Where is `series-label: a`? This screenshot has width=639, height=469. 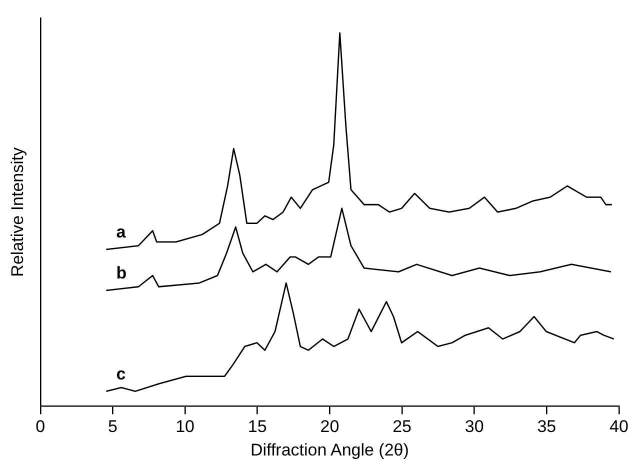 series-label: a is located at coordinates (121, 232).